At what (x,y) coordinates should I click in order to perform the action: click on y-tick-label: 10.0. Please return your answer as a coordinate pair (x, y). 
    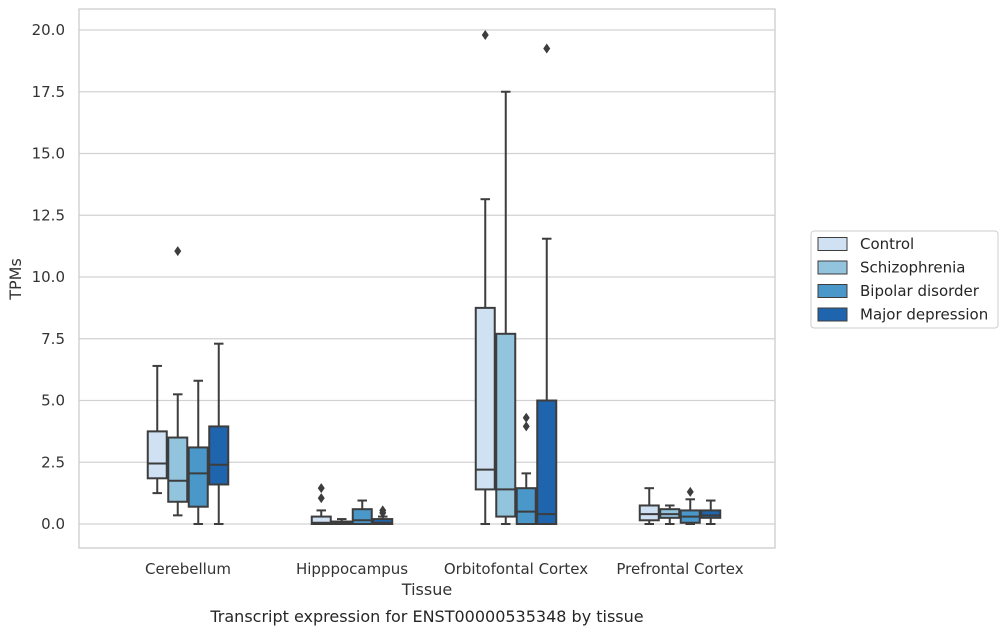
    Looking at the image, I should click on (48, 277).